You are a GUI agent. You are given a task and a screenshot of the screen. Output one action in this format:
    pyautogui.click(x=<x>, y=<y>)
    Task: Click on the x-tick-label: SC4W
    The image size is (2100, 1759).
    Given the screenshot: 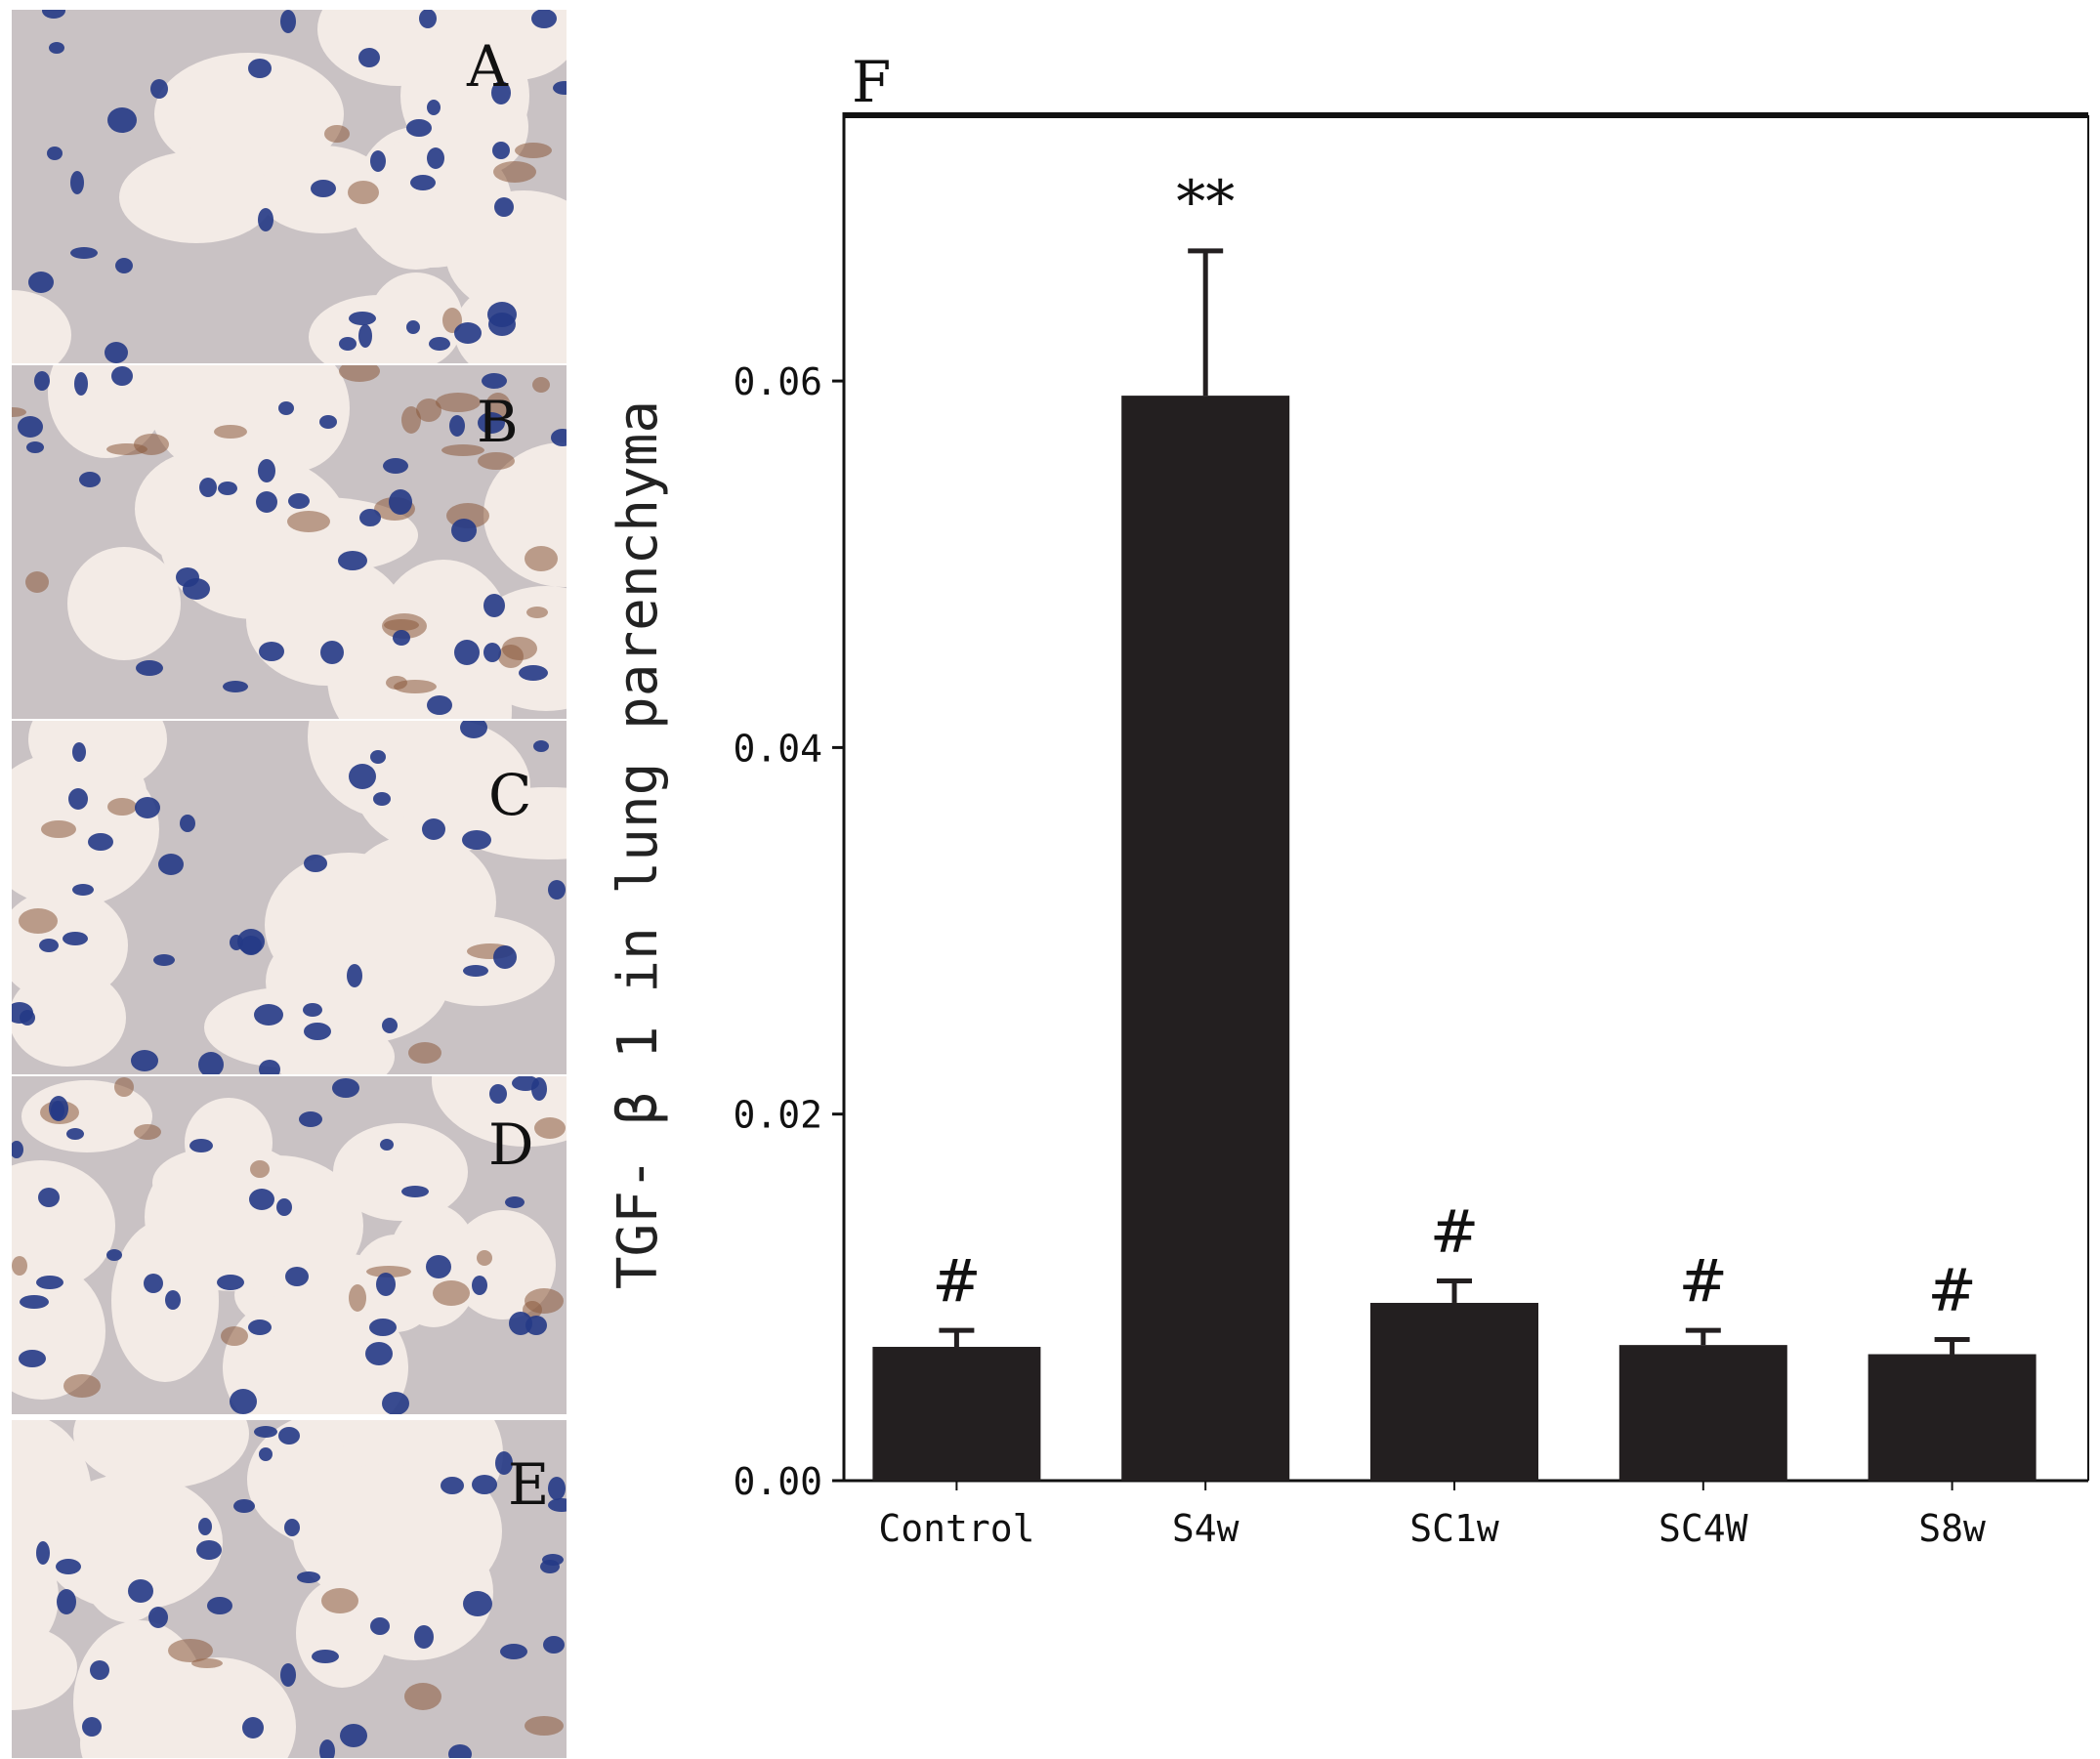 What is the action you would take?
    pyautogui.click(x=1703, y=1528)
    